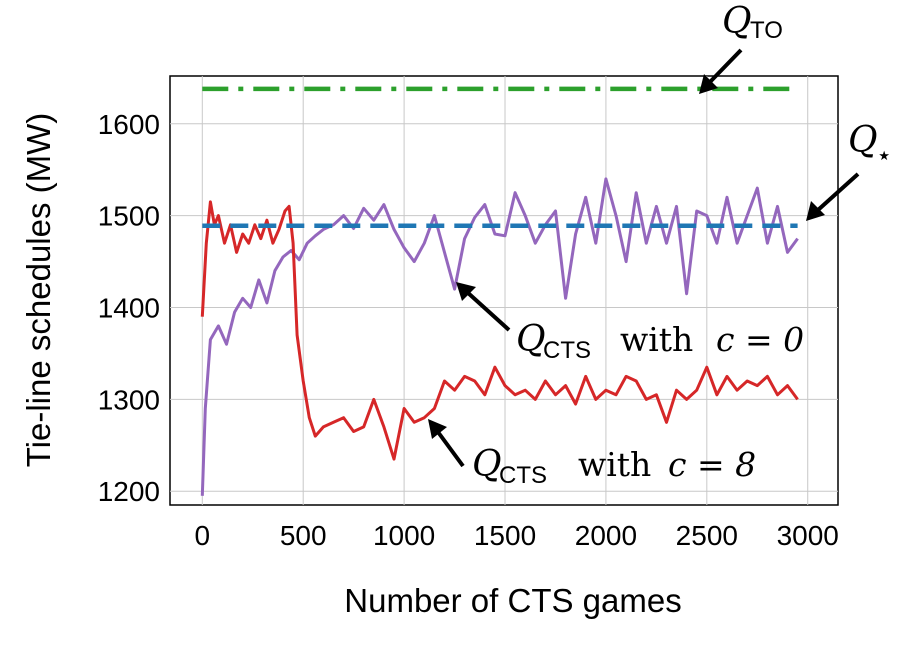 This screenshot has height=646, width=924. I want to click on annotation-q-cts-c0: Q CTS with c = 0, so click(660, 341).